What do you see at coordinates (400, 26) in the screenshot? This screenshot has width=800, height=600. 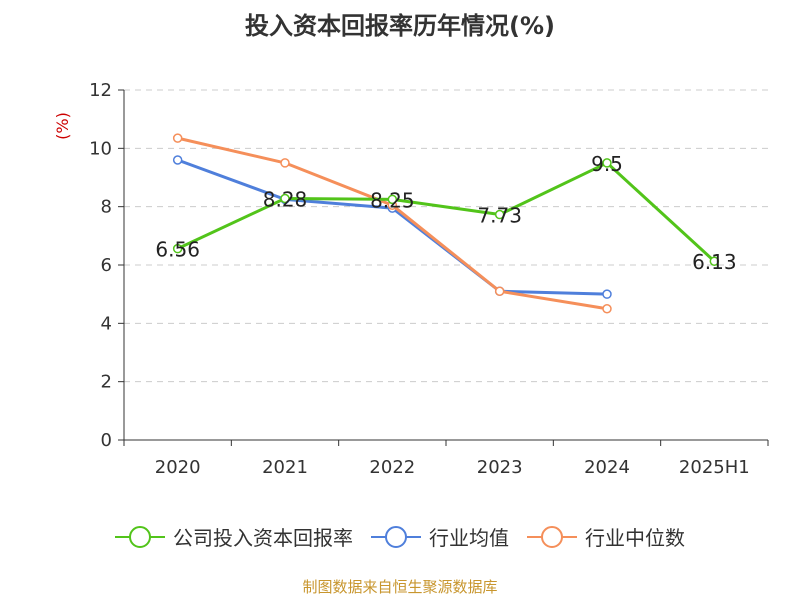 I see `chart-title: 投入资本回报率历年情况(%)` at bounding box center [400, 26].